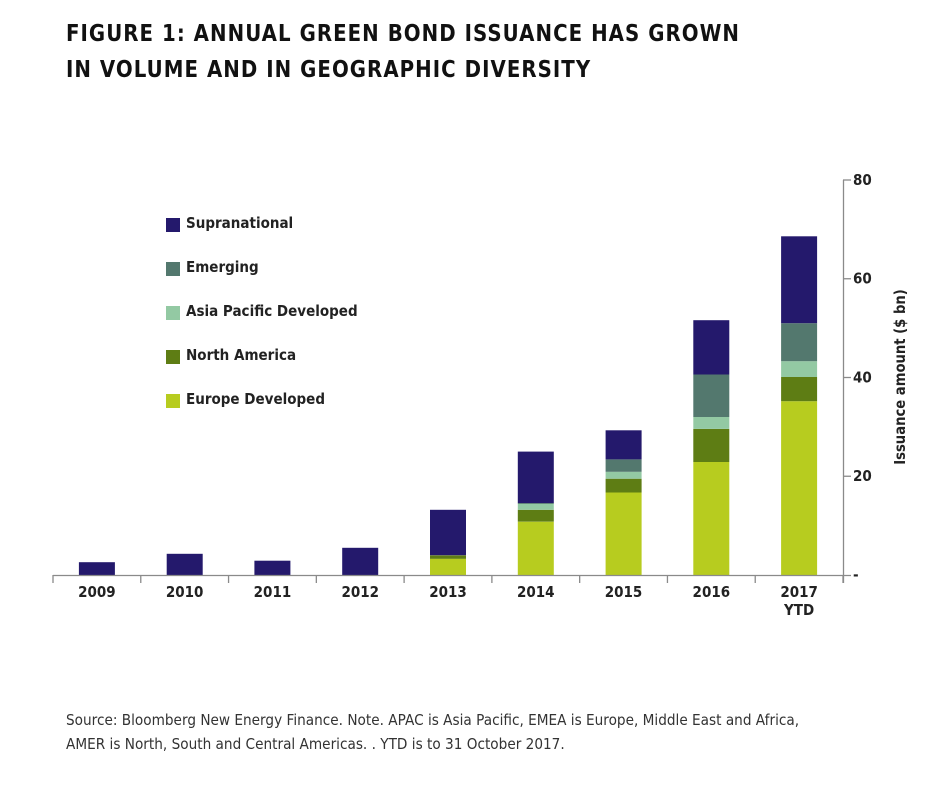 This screenshot has width=945, height=792. I want to click on bar-segment-asia-pacific-developed-2017-ytd, so click(799, 369).